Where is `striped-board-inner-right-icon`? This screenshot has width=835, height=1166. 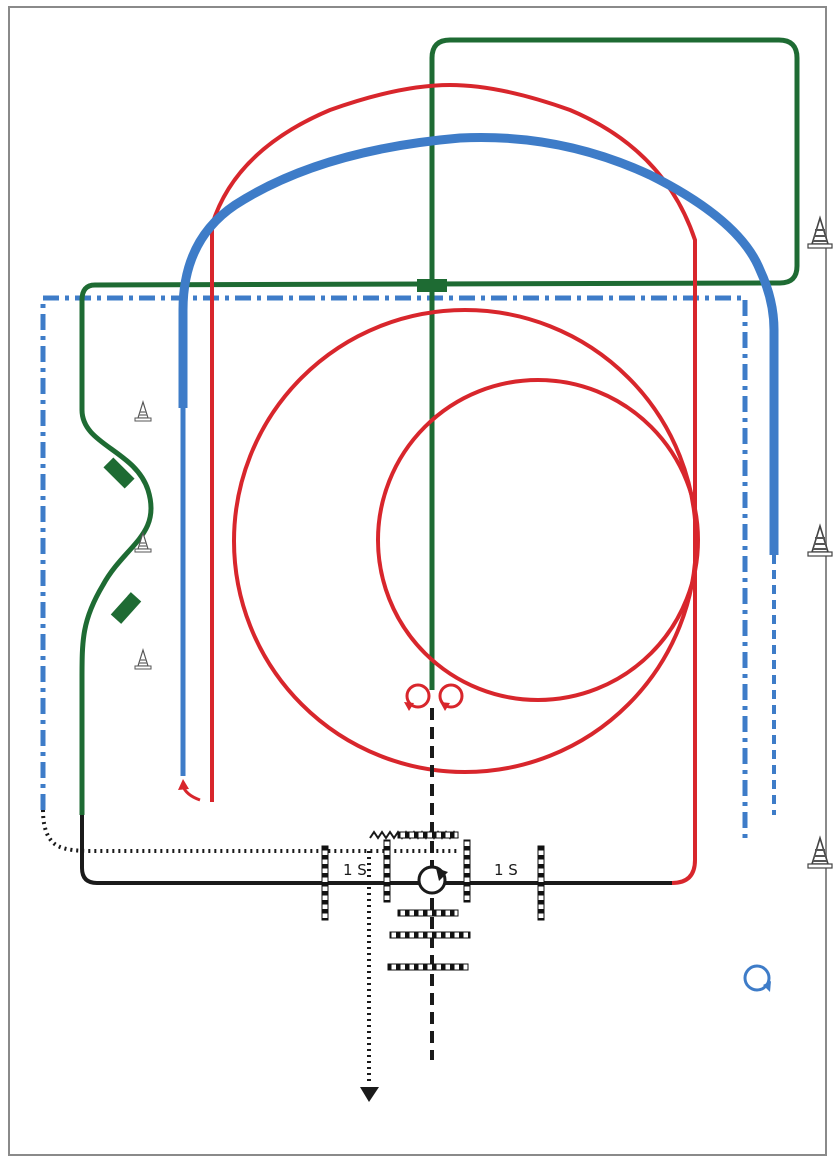 striped-board-inner-right-icon is located at coordinates (467, 871).